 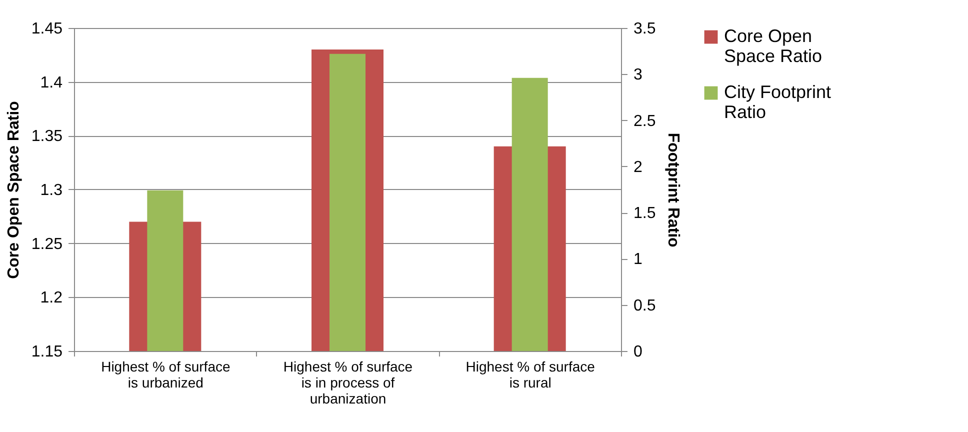 What do you see at coordinates (638, 352) in the screenshot?
I see `y2-tick-label: 0` at bounding box center [638, 352].